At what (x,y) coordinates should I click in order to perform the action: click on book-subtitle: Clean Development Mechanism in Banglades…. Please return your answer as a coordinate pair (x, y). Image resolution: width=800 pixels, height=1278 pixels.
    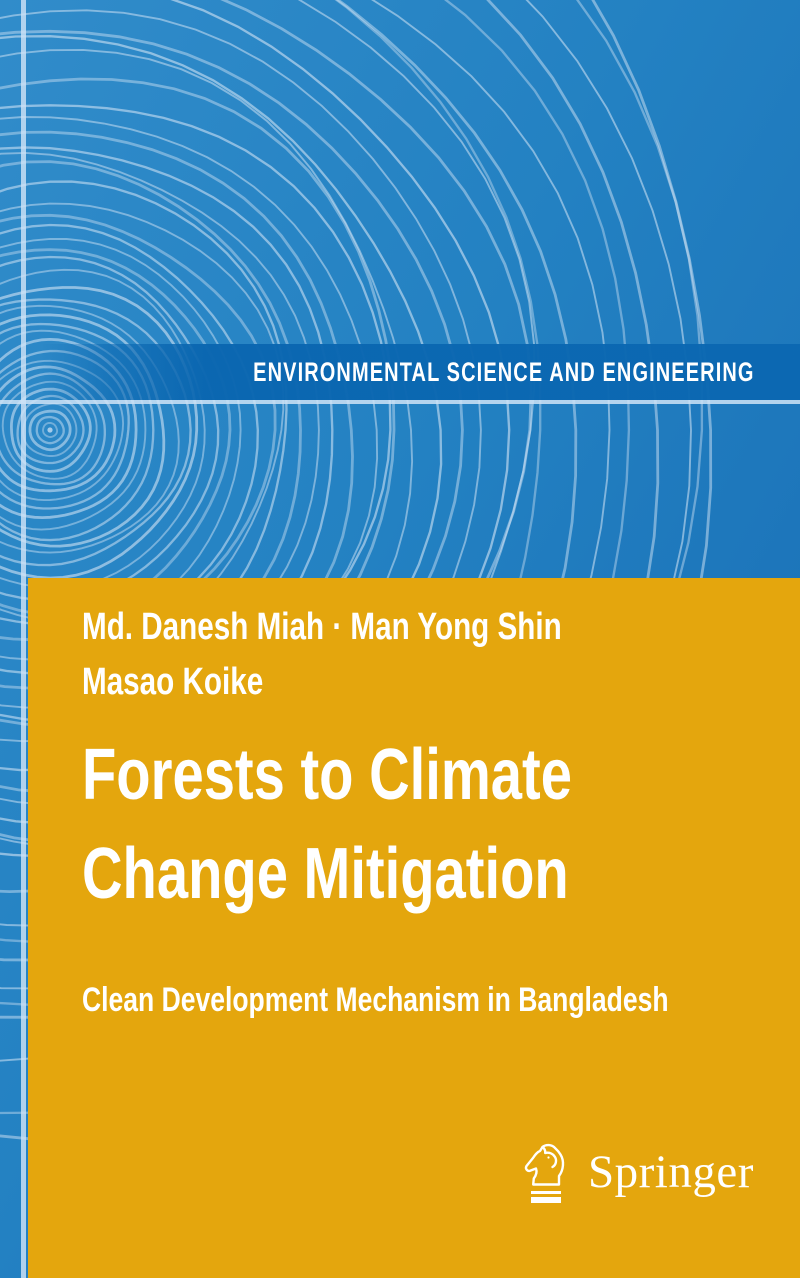
    Looking at the image, I should click on (375, 1000).